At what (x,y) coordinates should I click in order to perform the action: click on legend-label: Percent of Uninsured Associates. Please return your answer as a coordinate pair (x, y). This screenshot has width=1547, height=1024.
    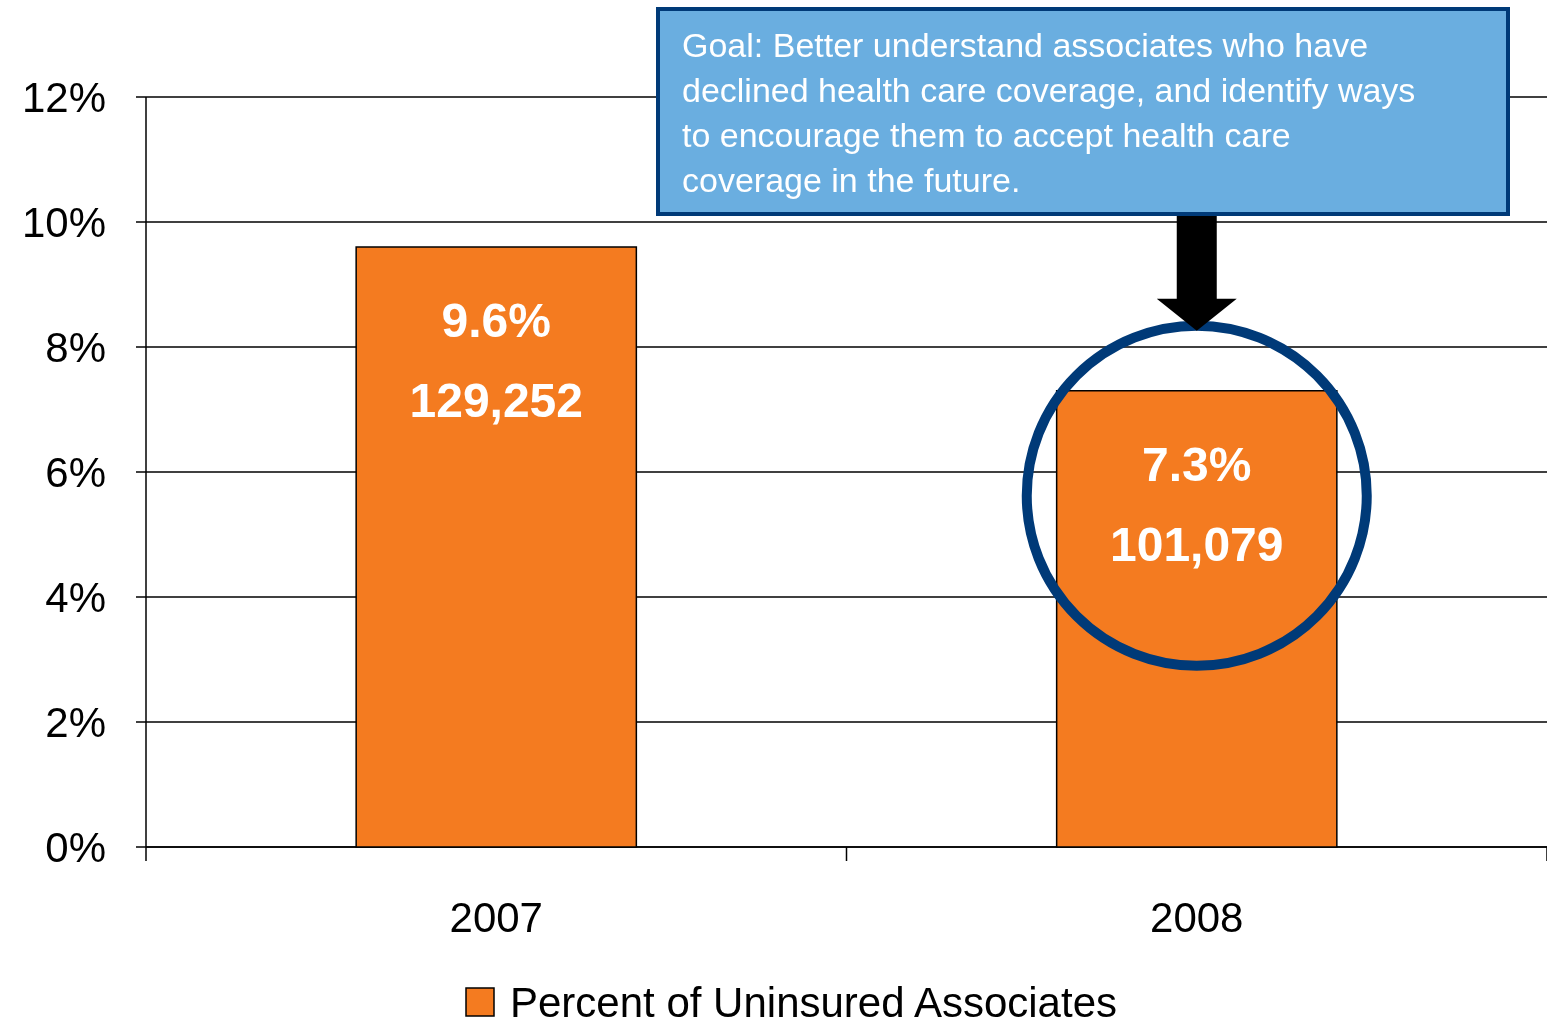
    Looking at the image, I should click on (813, 1001).